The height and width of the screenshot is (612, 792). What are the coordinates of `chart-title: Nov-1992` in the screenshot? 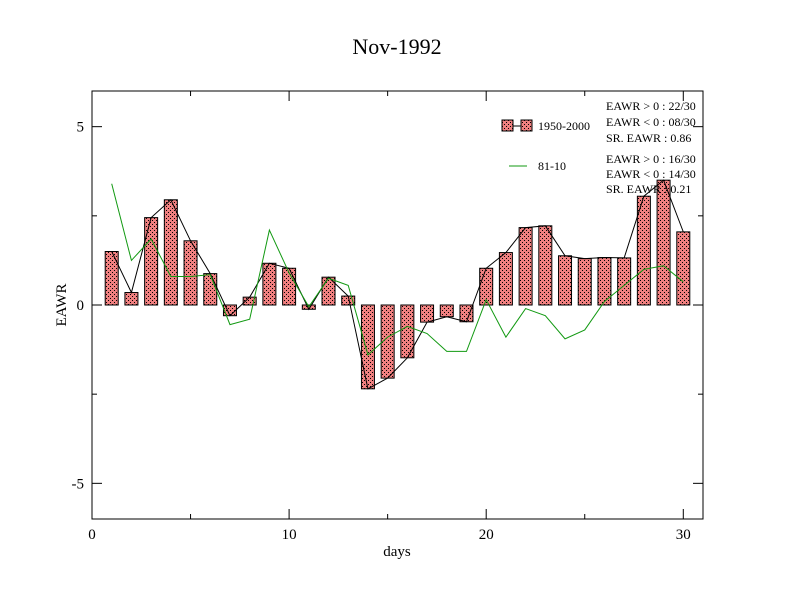 It's located at (396, 46).